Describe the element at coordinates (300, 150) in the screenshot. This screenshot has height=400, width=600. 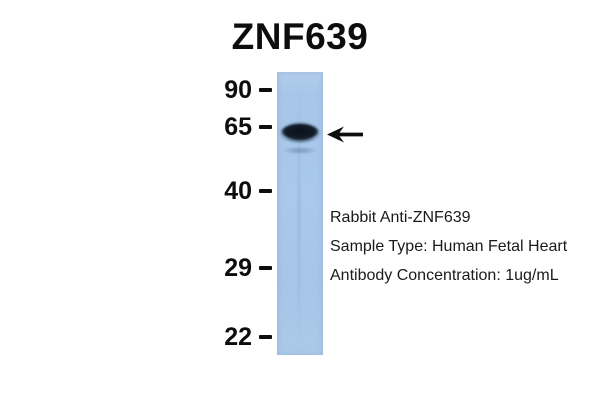
I see `protein-band-faint` at that location.